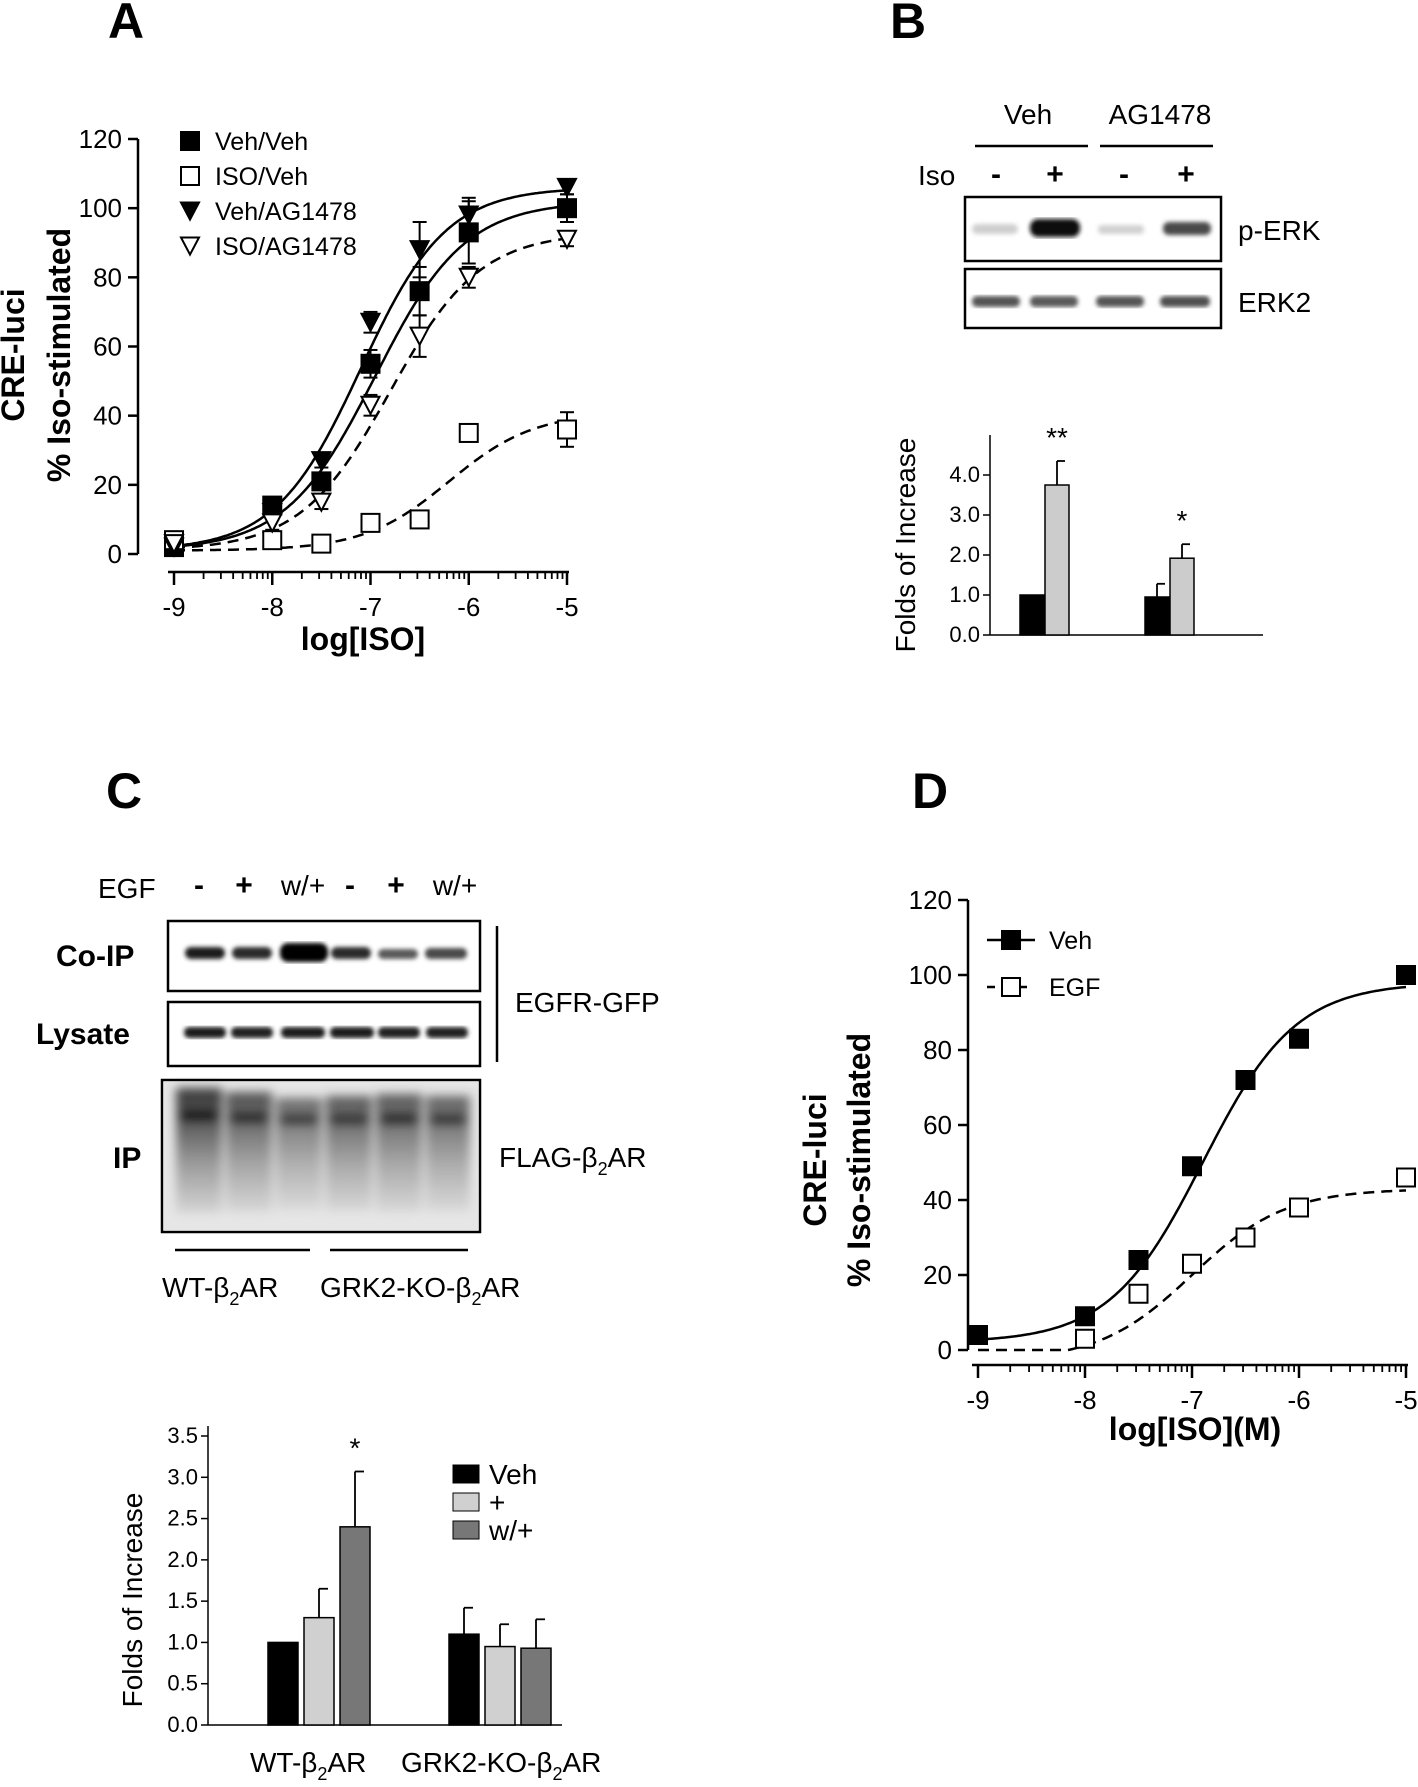  What do you see at coordinates (268, 194) in the screenshot?
I see `panel-a-legend: Veh/Veh ISO/Veh Veh/AG1478 ISO/AG1478` at bounding box center [268, 194].